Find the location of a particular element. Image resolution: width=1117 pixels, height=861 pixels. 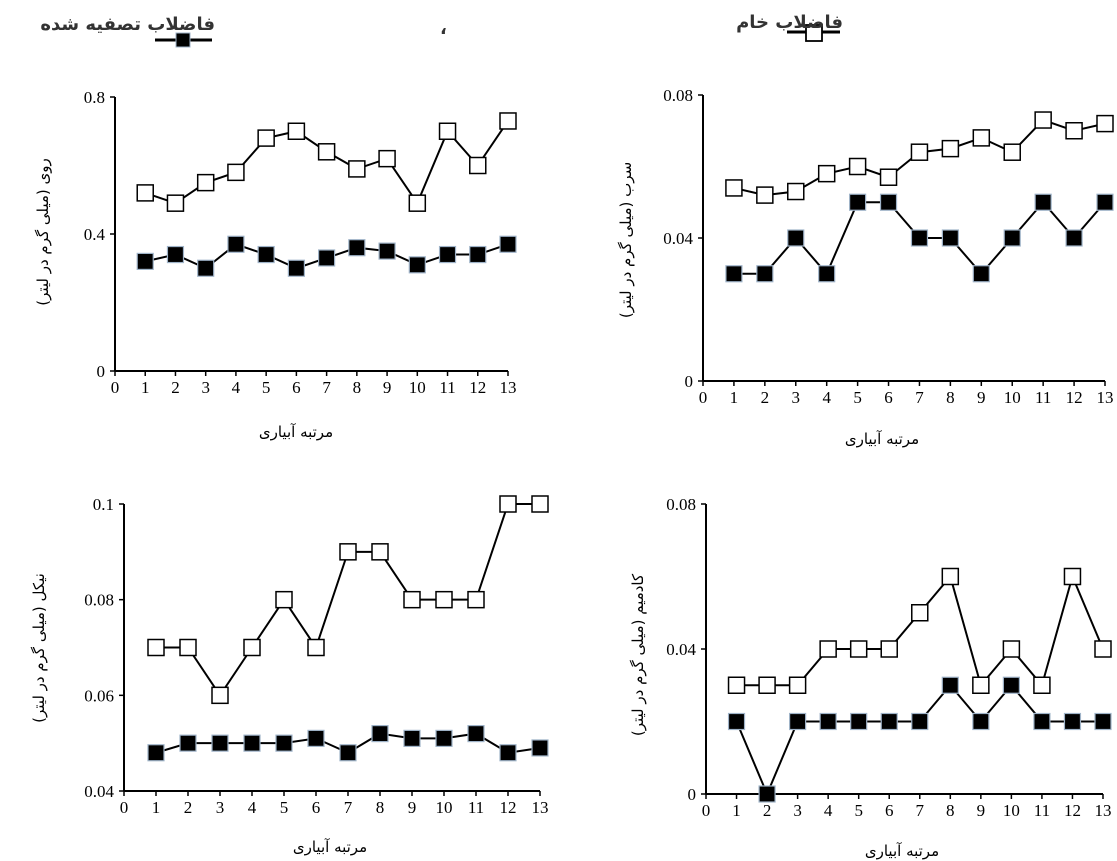

series-line-raw is located at coordinates (920, 630).